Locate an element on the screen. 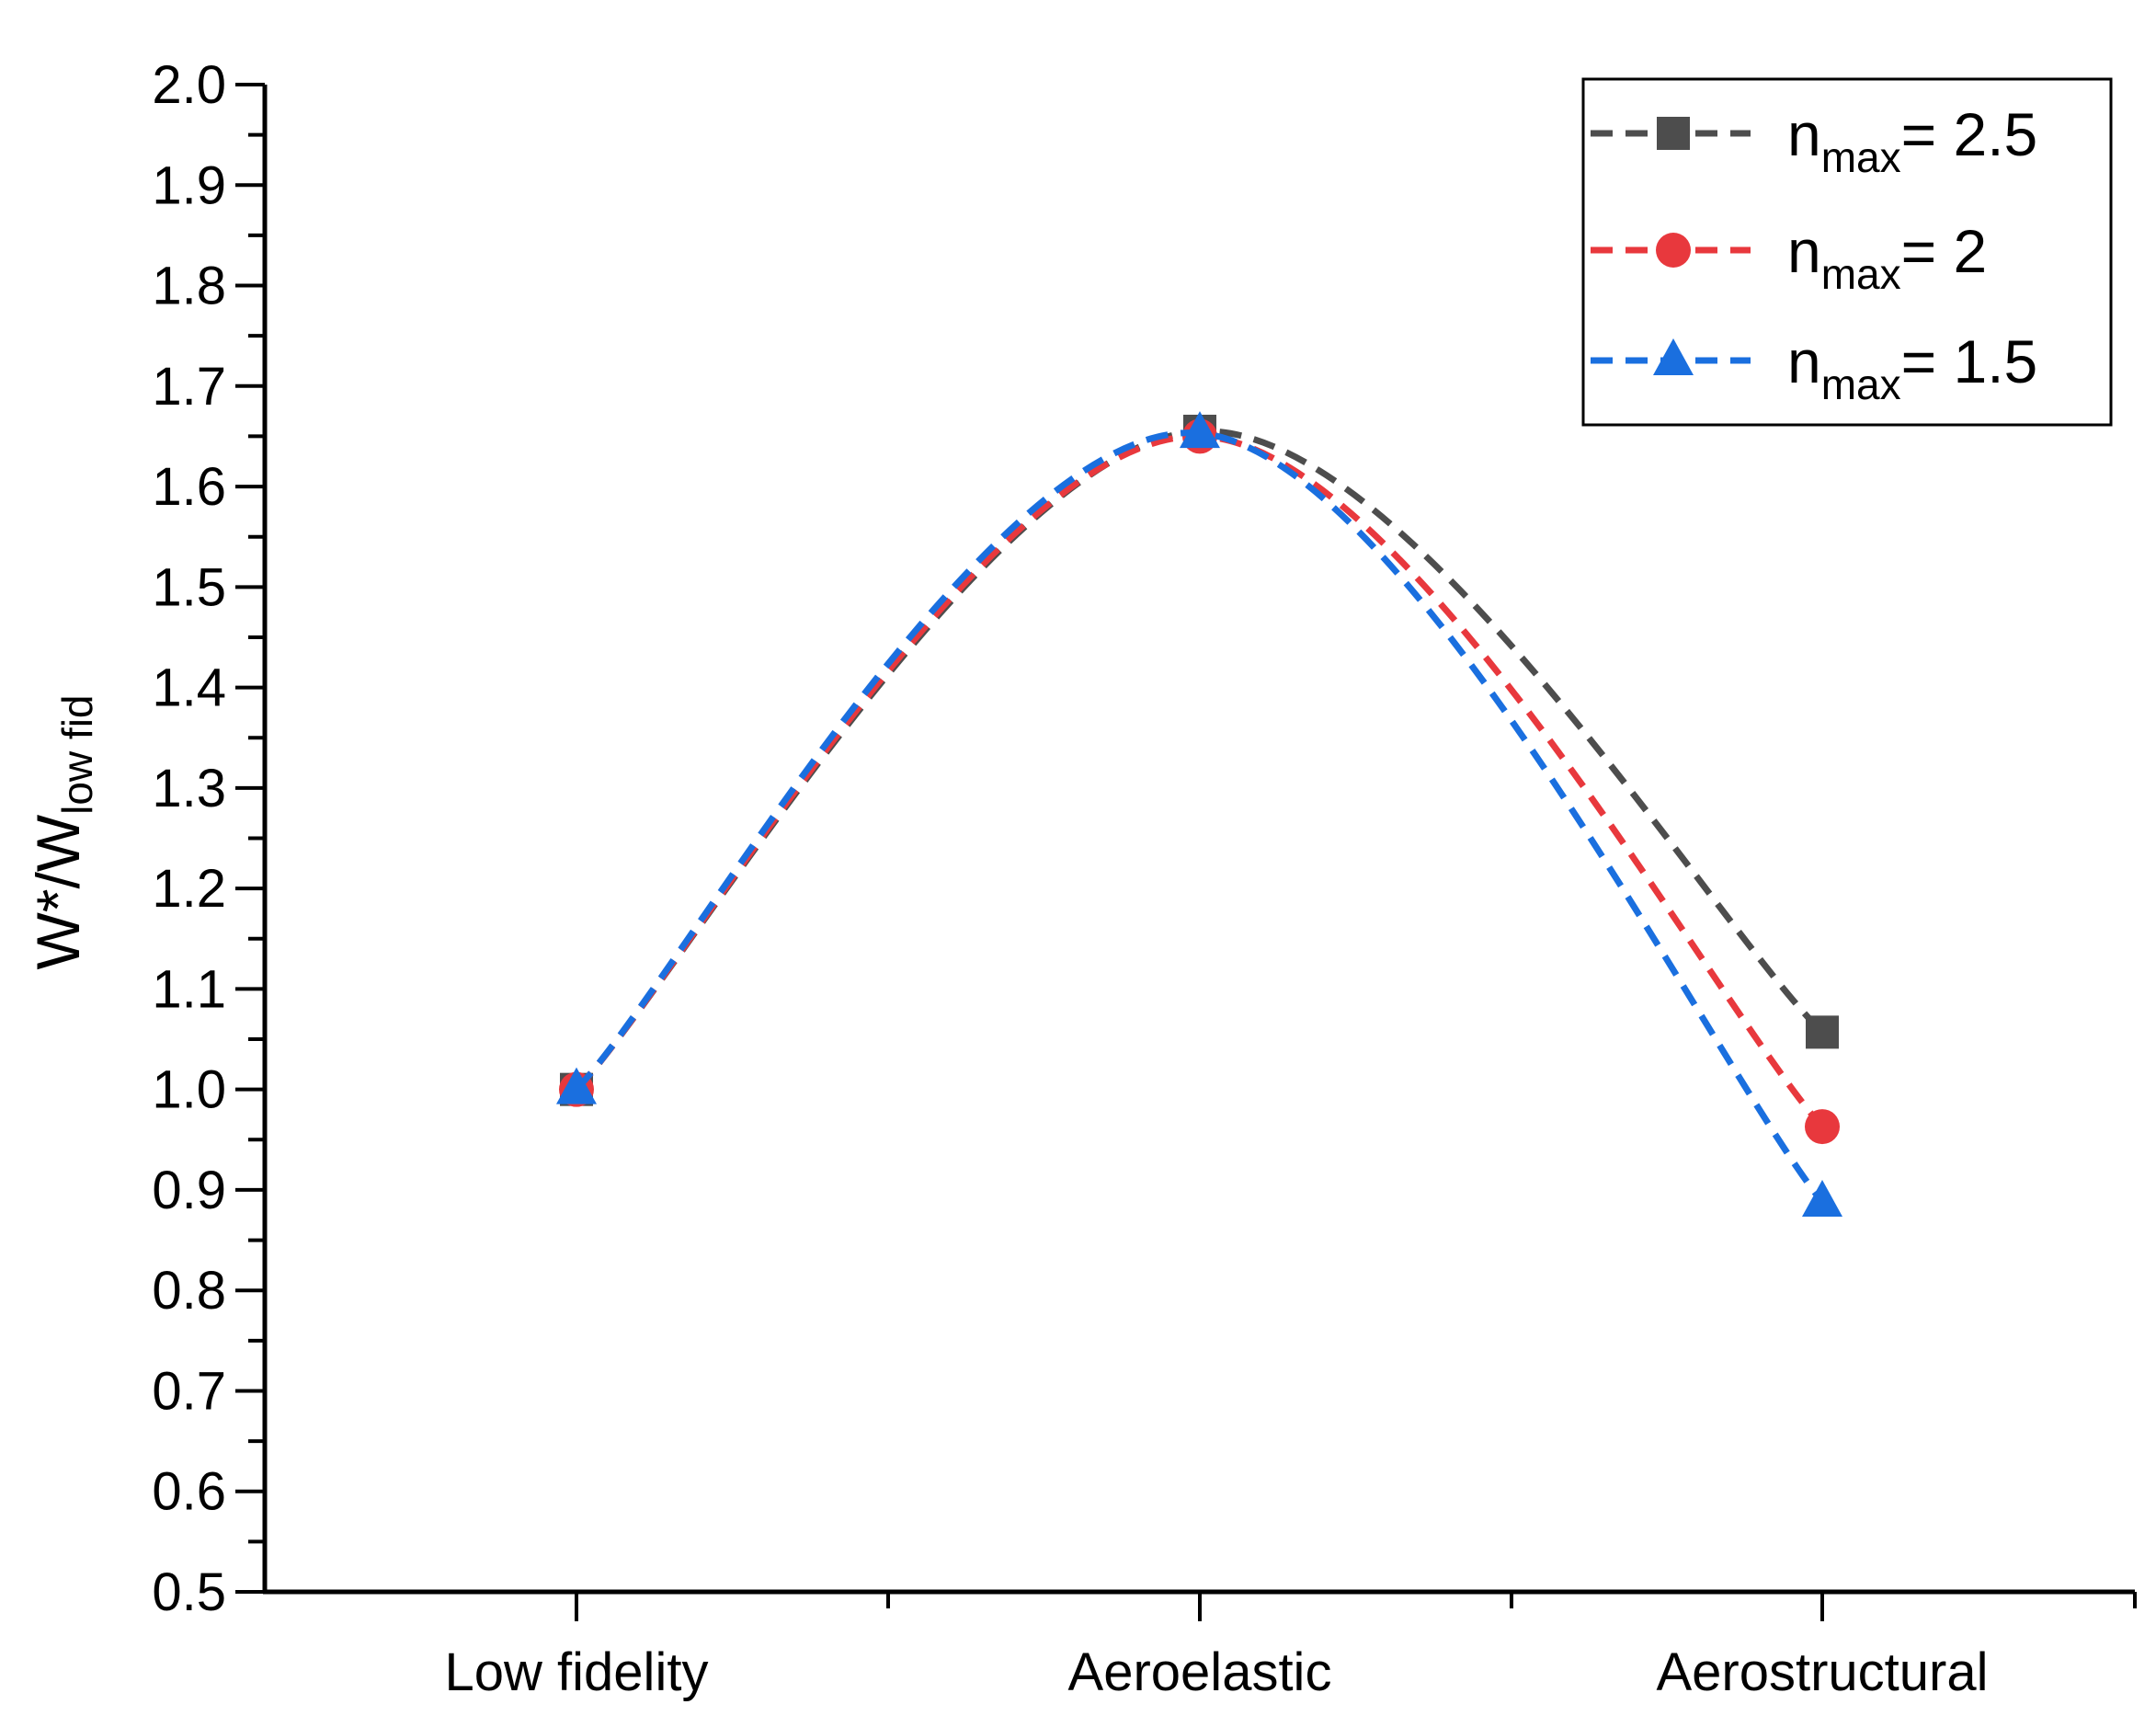 The height and width of the screenshot is (1716, 2156). legend-label-rest: = 1.5 is located at coordinates (1969, 361).